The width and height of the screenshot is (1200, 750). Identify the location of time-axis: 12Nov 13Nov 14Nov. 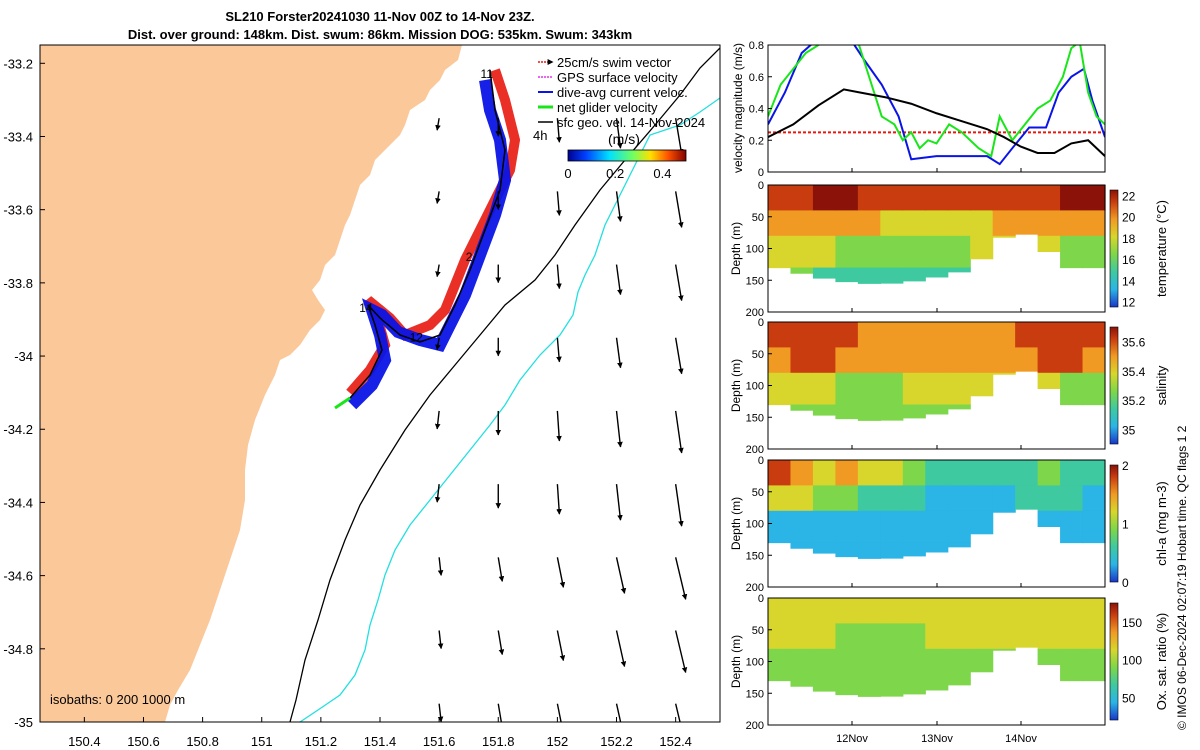
(936, 456).